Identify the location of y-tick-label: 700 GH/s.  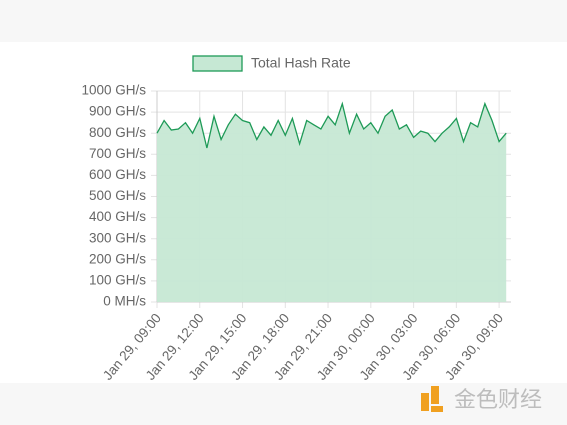
(117, 153).